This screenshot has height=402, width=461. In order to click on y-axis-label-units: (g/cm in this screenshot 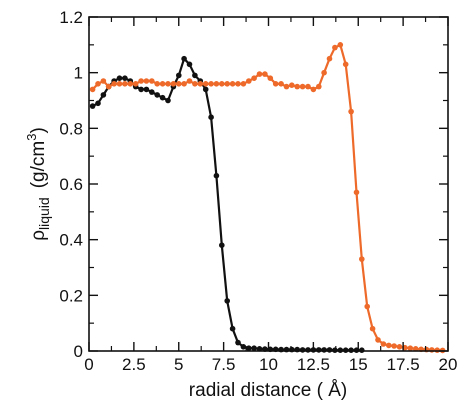, I will do `click(38, 165)`.